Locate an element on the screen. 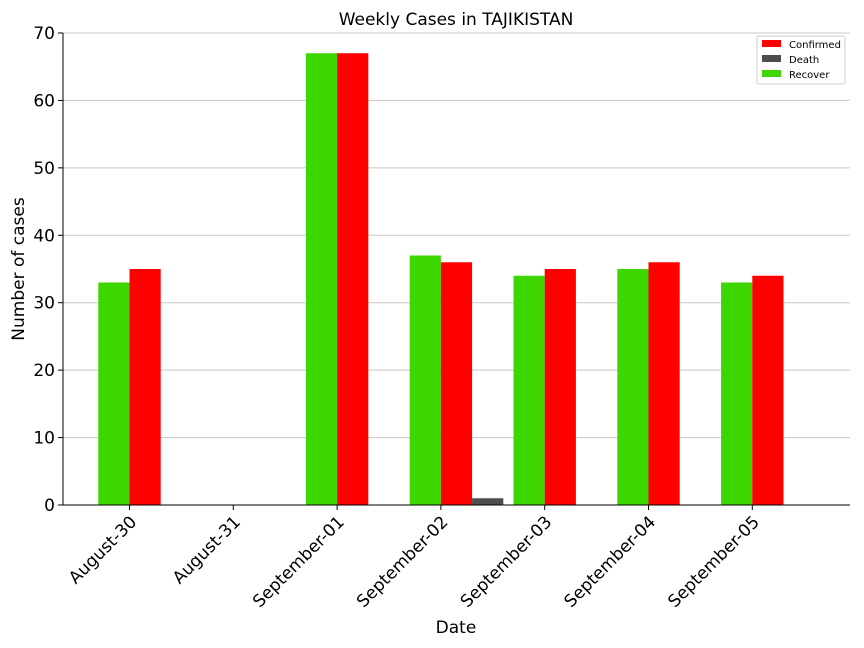  x-tick-label: September-04 is located at coordinates (610, 561).